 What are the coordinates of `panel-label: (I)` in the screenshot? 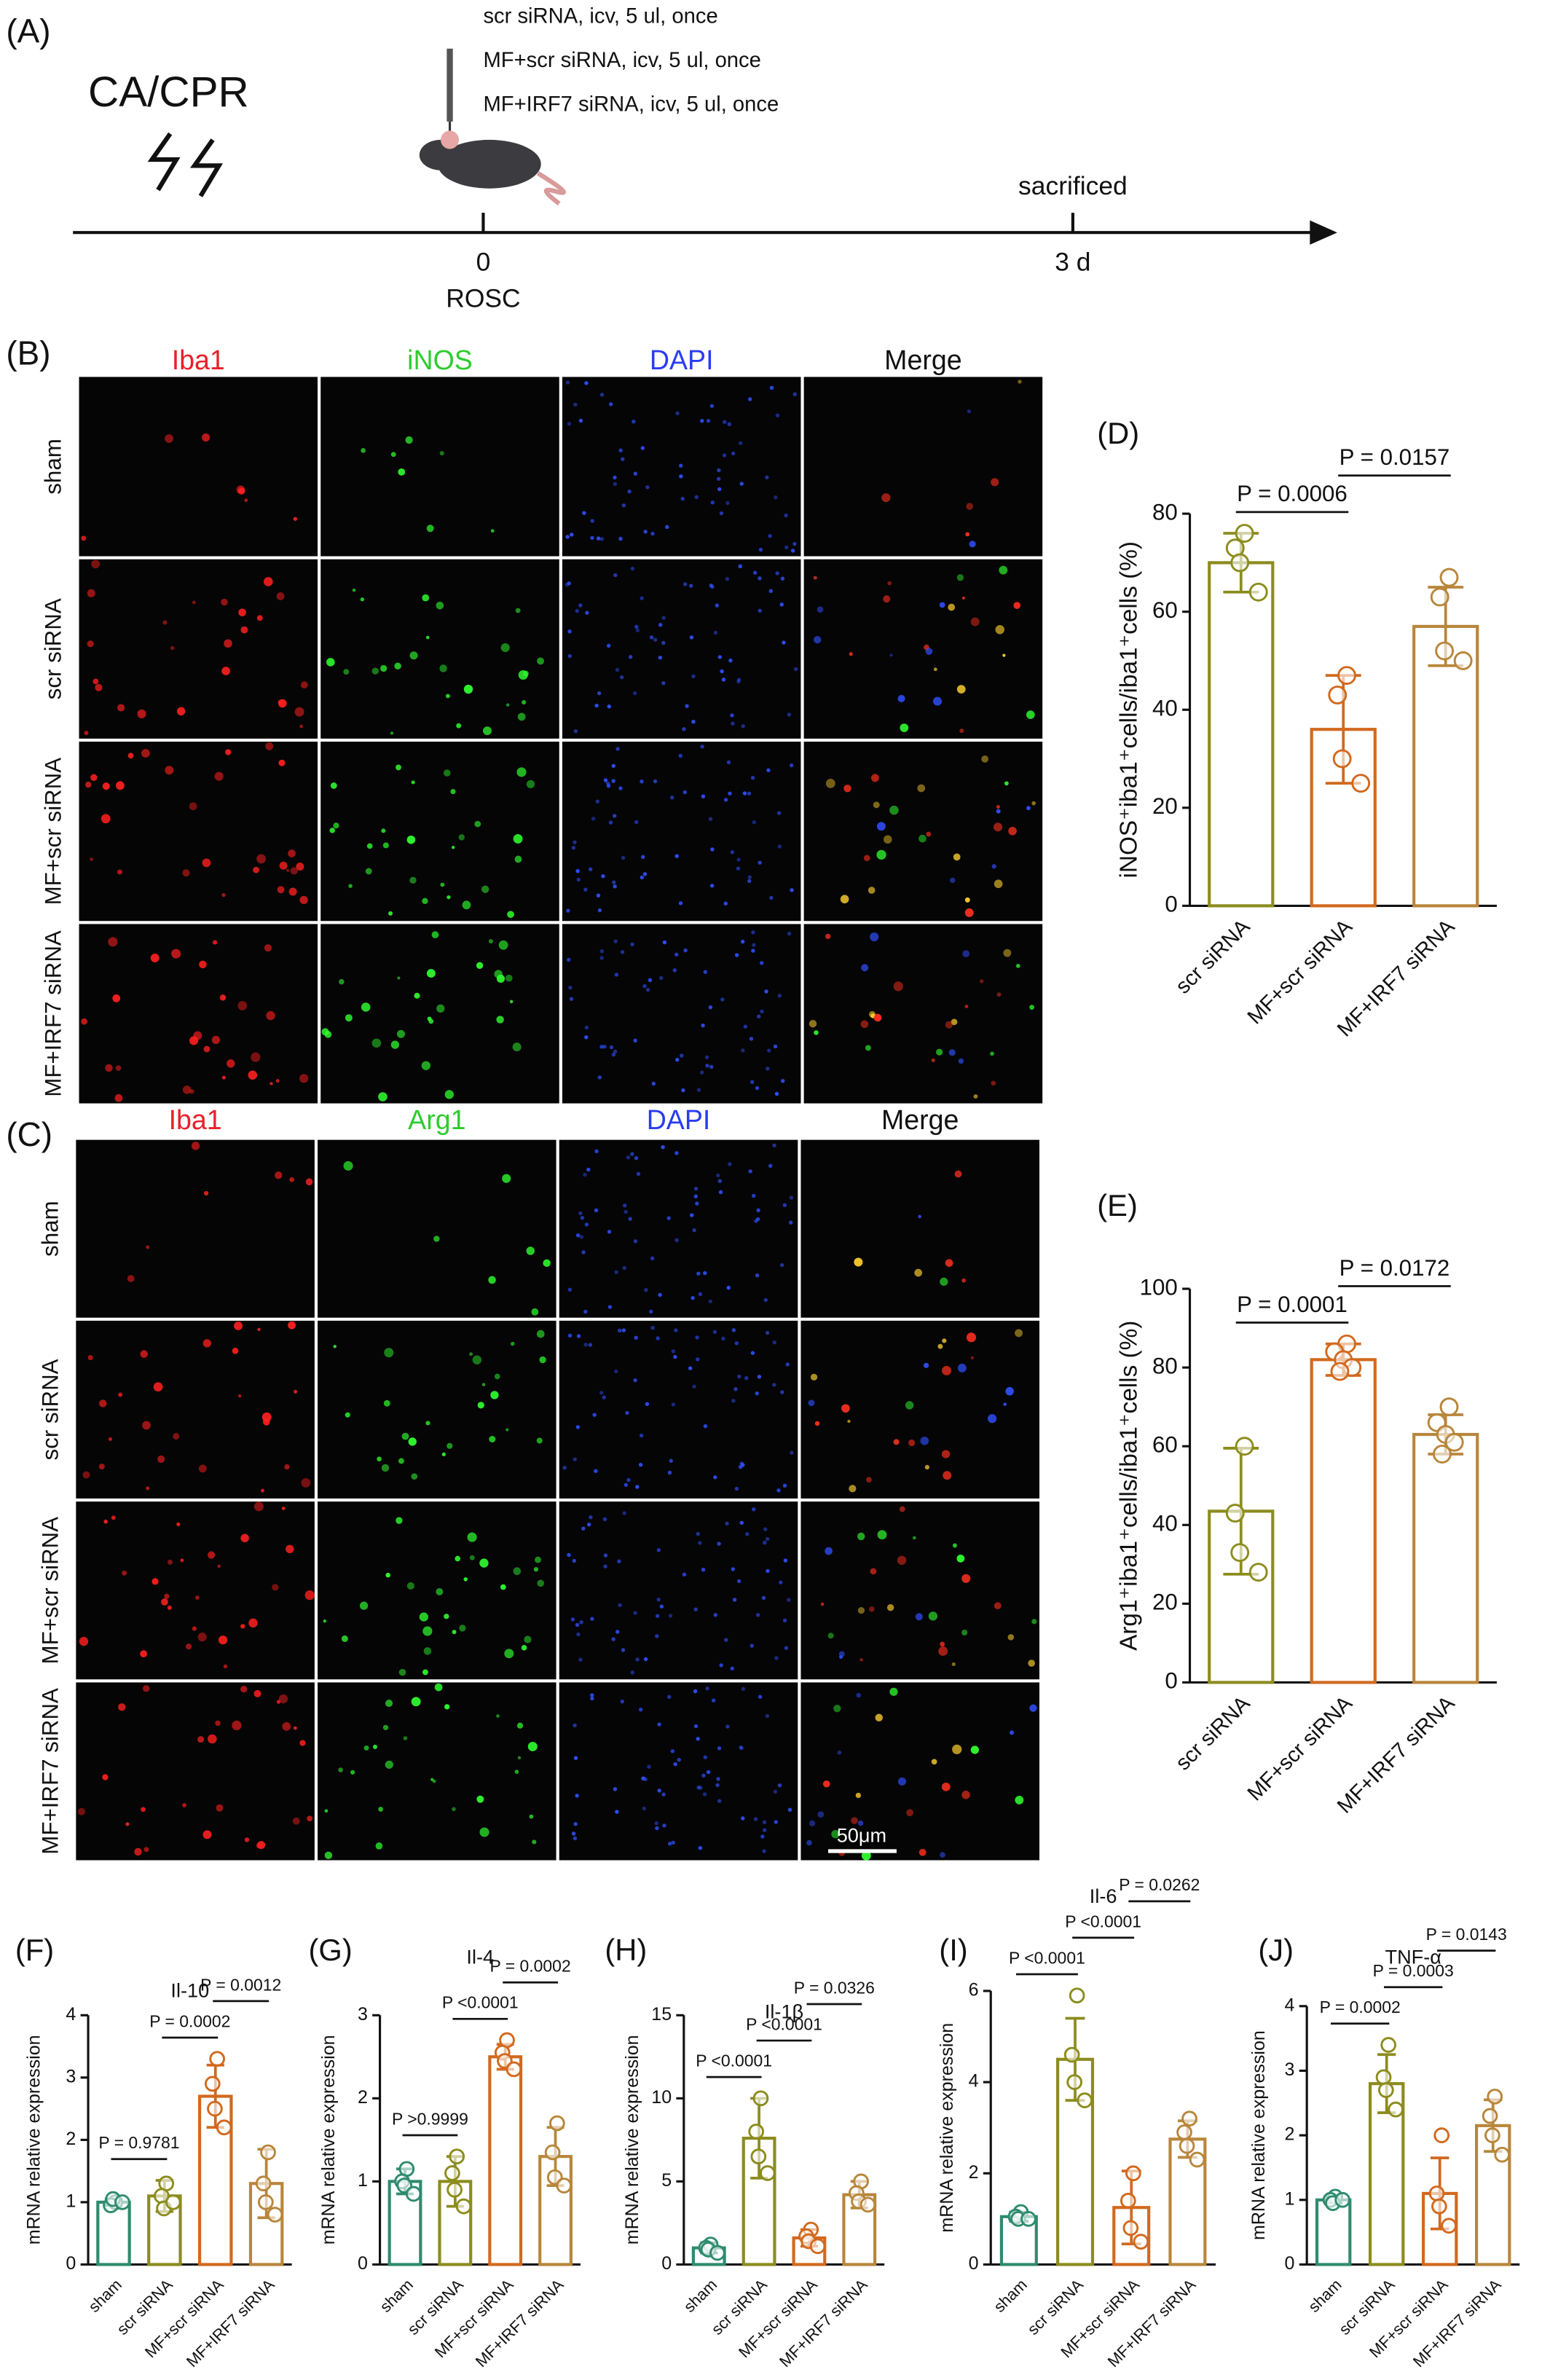 It's located at (953, 1950).